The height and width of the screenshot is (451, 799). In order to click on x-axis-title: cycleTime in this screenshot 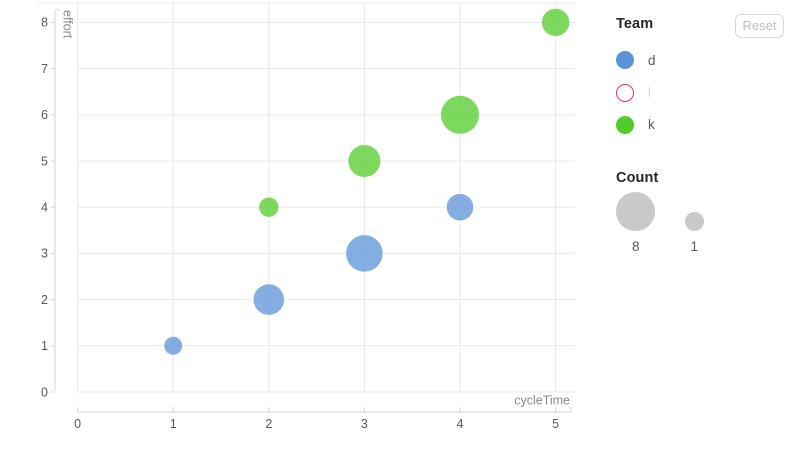, I will do `click(542, 401)`.